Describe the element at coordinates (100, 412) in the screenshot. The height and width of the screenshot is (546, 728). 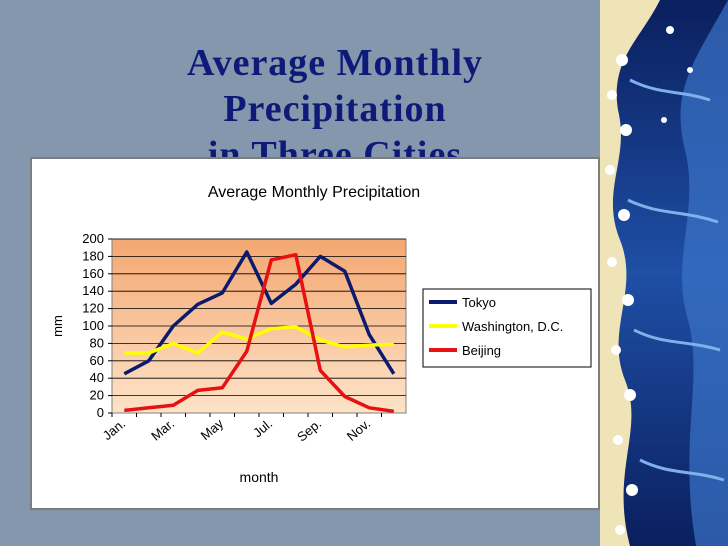
I see `y-tick-label-0: 0` at that location.